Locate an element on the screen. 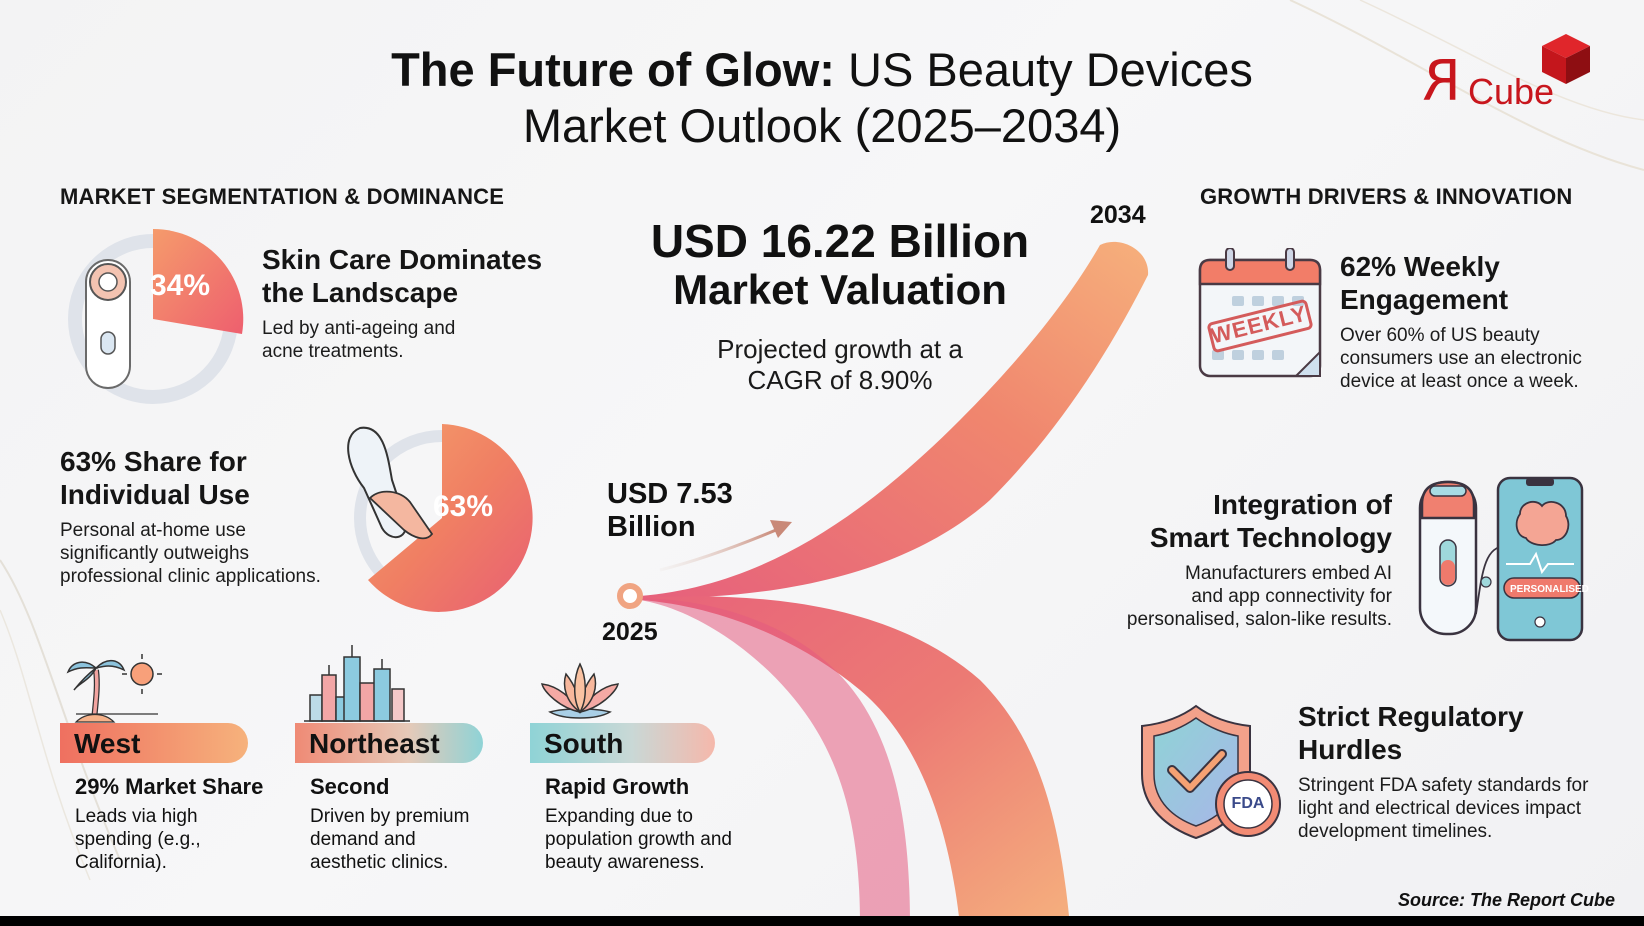  city-skyline-icon is located at coordinates (357, 683).